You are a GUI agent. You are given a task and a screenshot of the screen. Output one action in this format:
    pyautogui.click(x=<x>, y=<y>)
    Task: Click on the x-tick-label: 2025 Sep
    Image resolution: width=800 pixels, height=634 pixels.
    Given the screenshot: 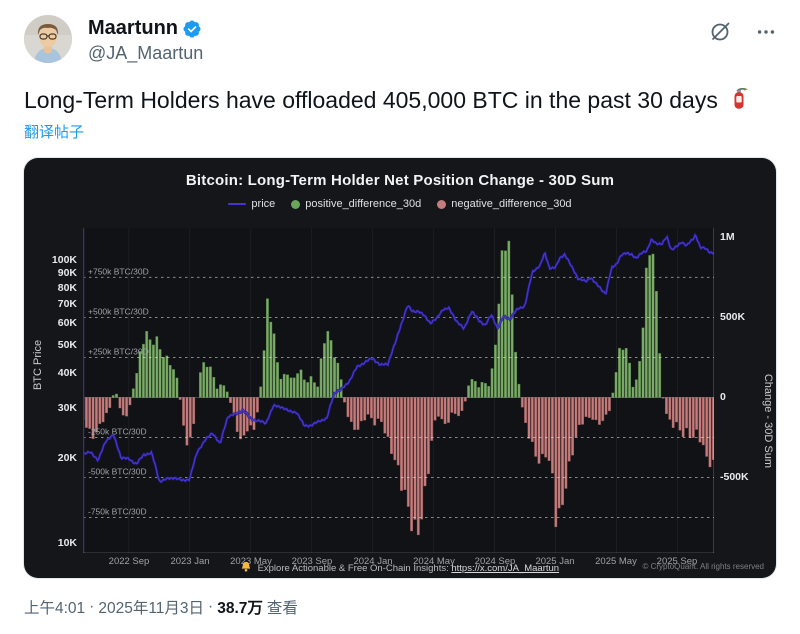 What is the action you would take?
    pyautogui.click(x=677, y=561)
    